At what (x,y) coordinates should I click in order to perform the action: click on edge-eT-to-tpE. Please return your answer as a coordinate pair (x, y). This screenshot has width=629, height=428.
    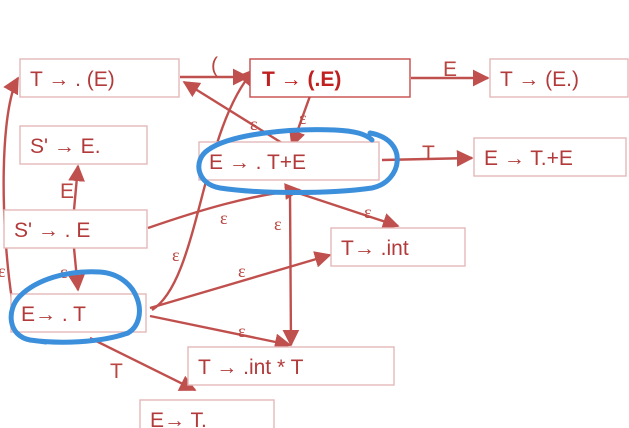
    Looking at the image, I should click on (203, 190).